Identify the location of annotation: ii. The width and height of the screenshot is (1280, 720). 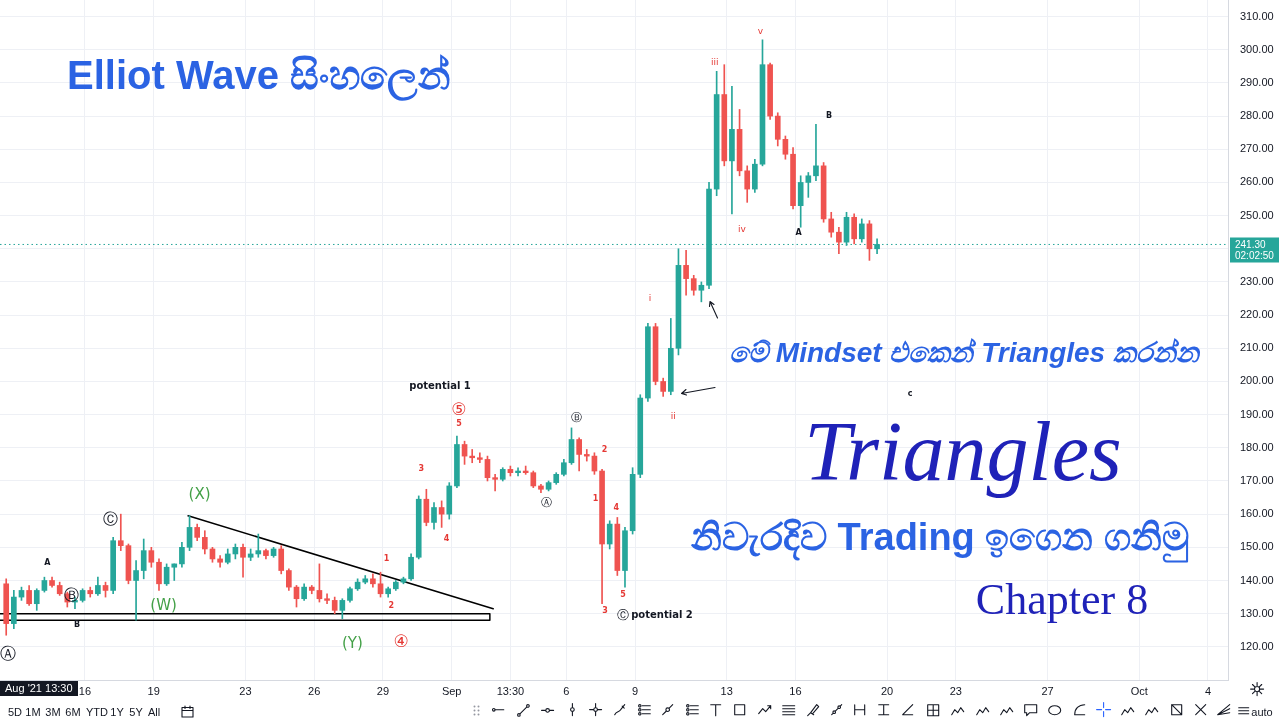
(673, 415).